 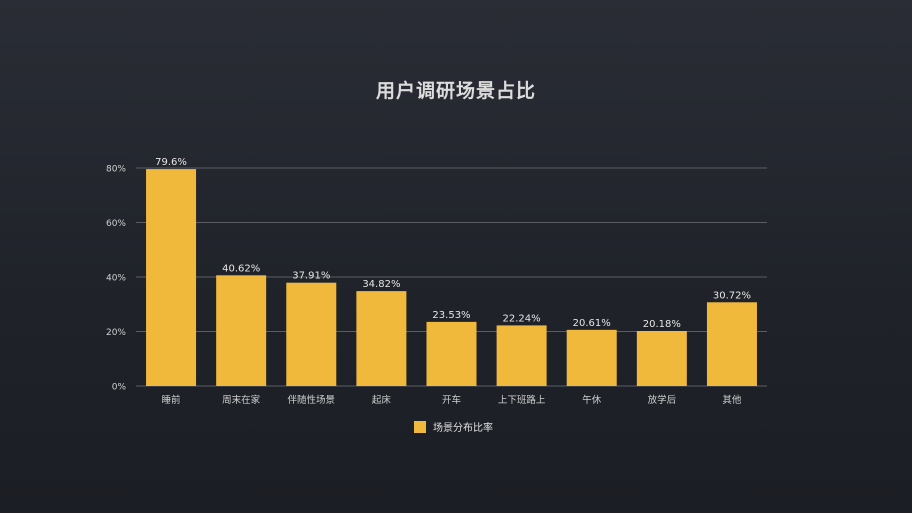 I want to click on data-label: 22.24%, so click(x=522, y=318).